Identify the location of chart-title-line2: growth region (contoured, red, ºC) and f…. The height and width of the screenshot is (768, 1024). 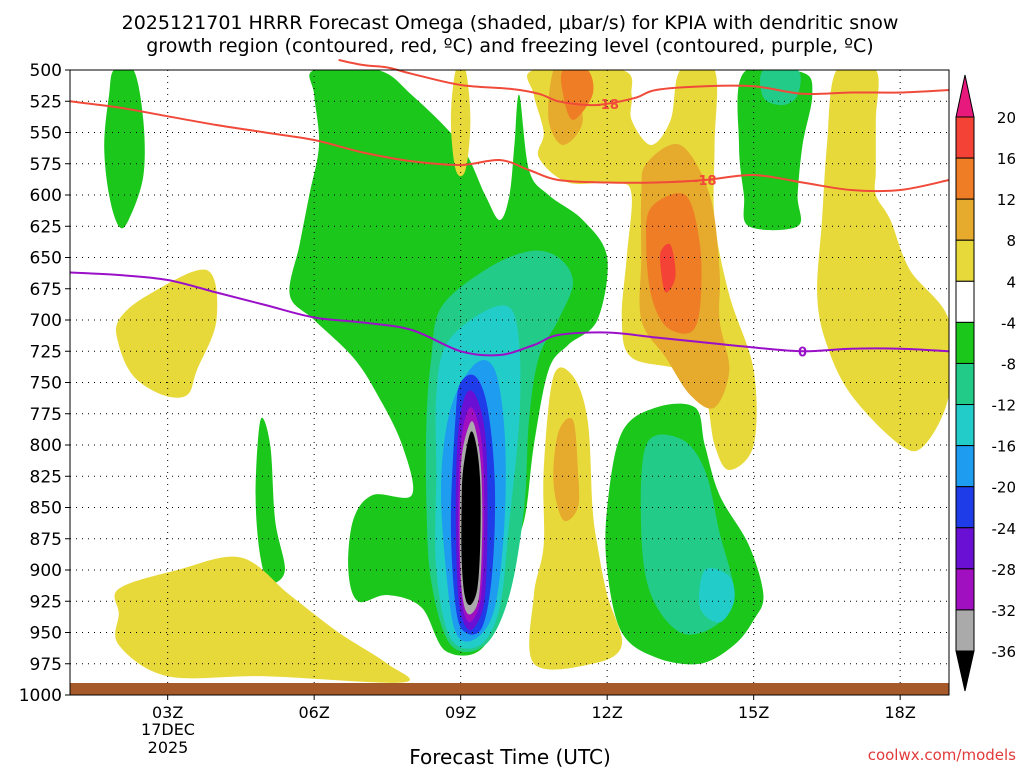
(509, 46).